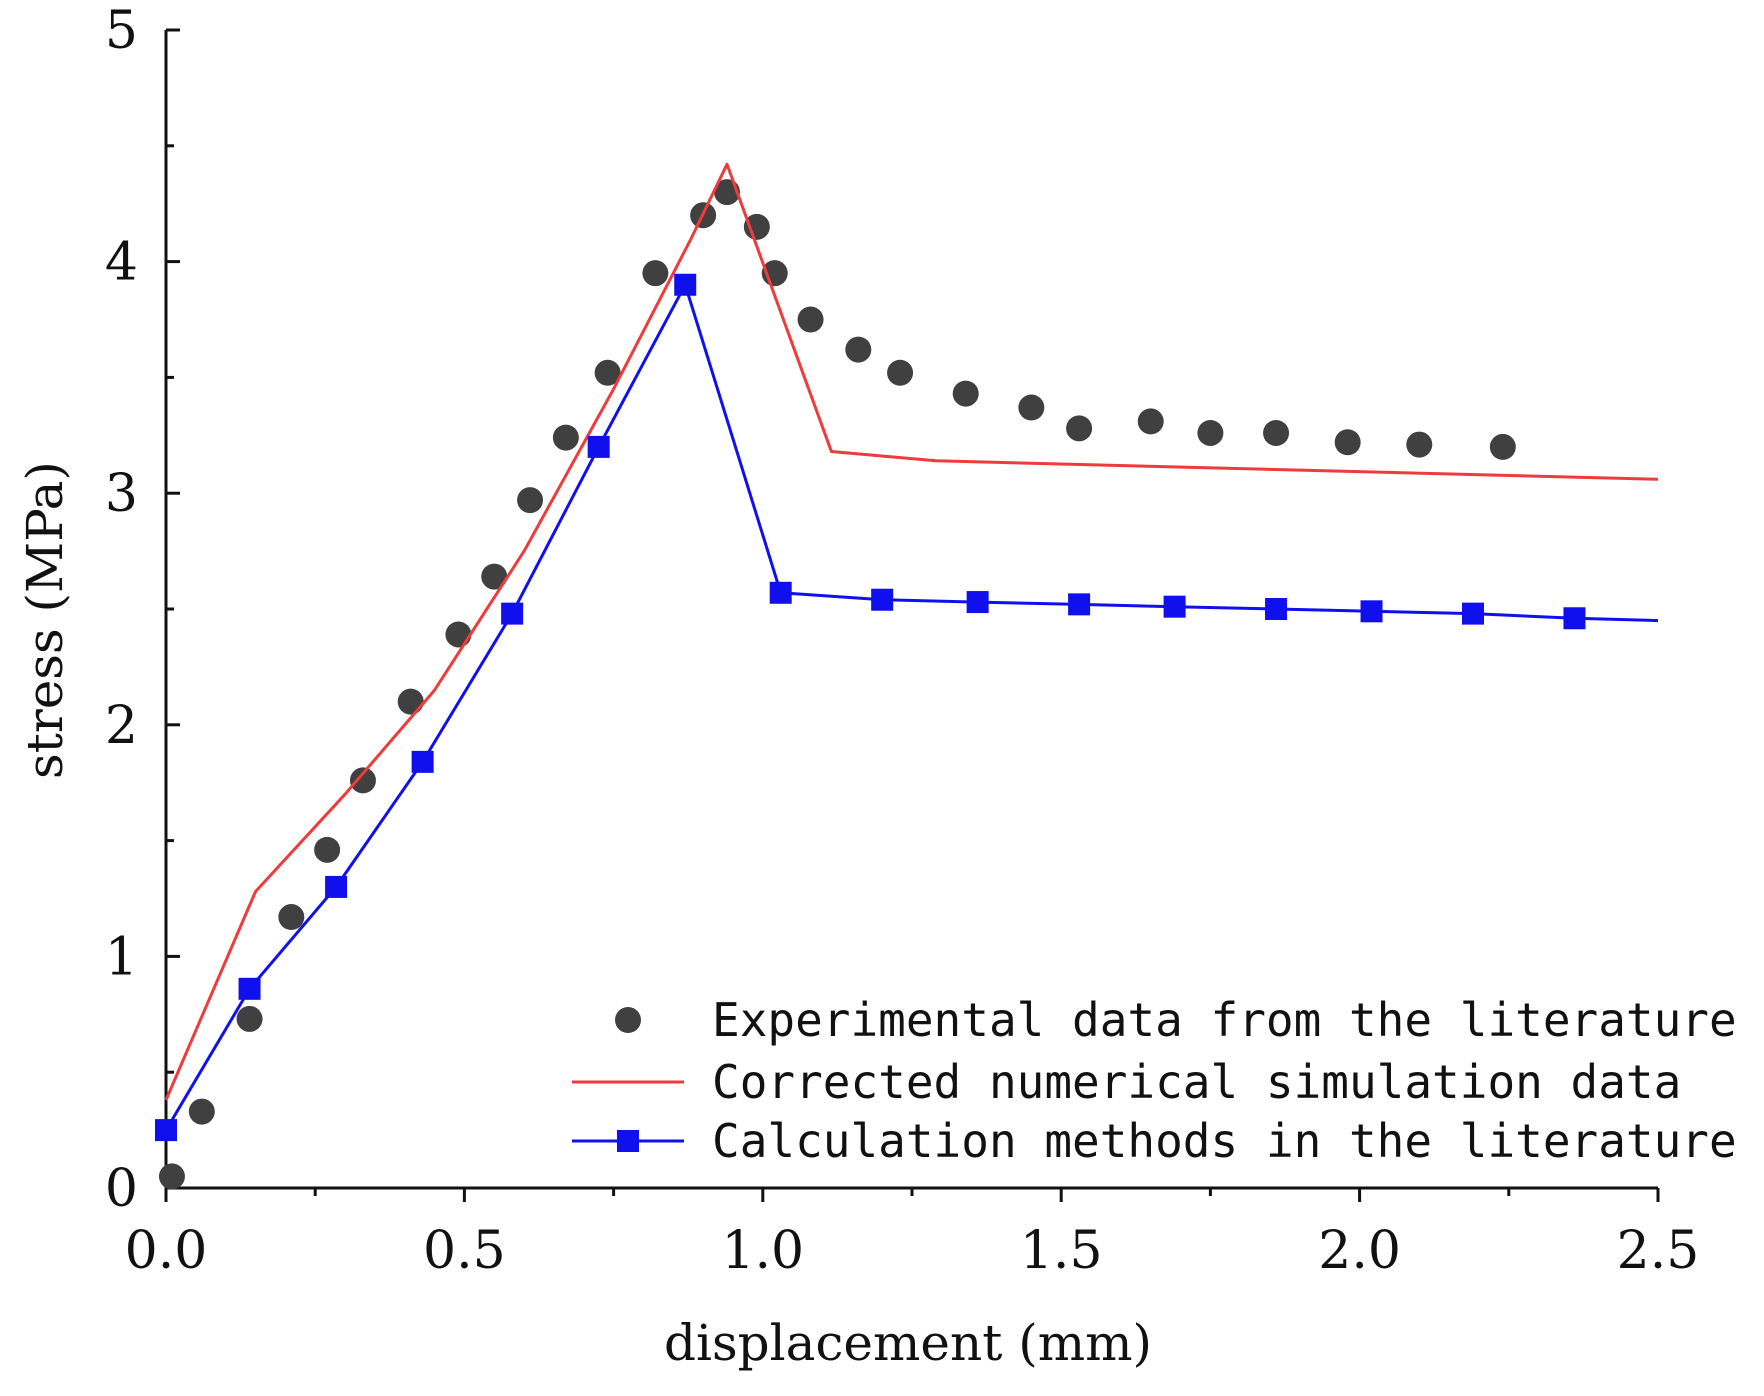 This screenshot has height=1396, width=1764. Describe the element at coordinates (1359, 1251) in the screenshot. I see `x-tick-label: 2.0` at that location.